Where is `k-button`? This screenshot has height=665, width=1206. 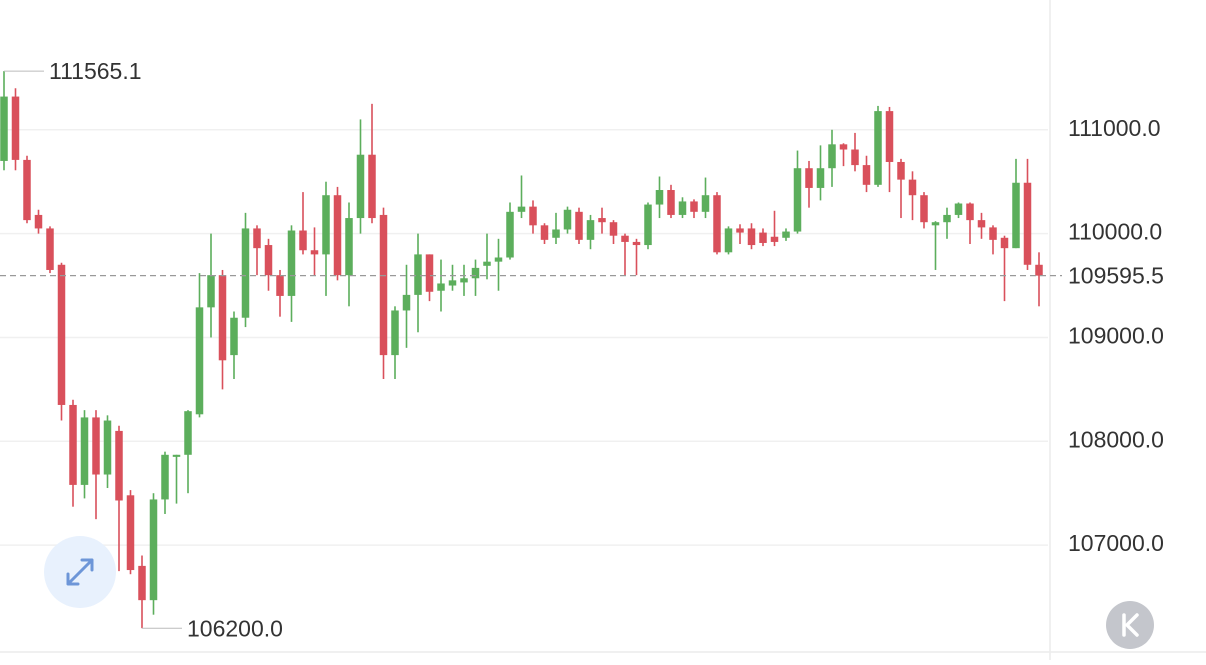 k-button is located at coordinates (1130, 625).